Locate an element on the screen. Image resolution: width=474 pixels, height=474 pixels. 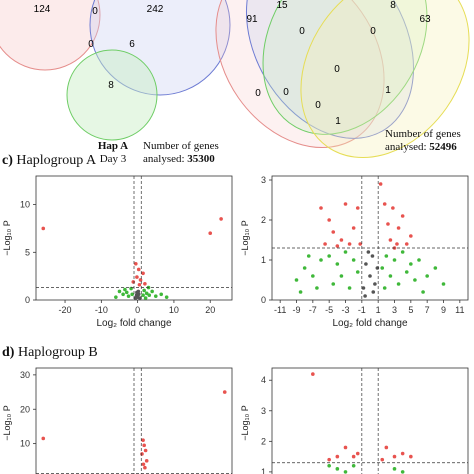
venn-right-genes-note: Number of genes analysed: 52496 is located at coordinates (423, 141).